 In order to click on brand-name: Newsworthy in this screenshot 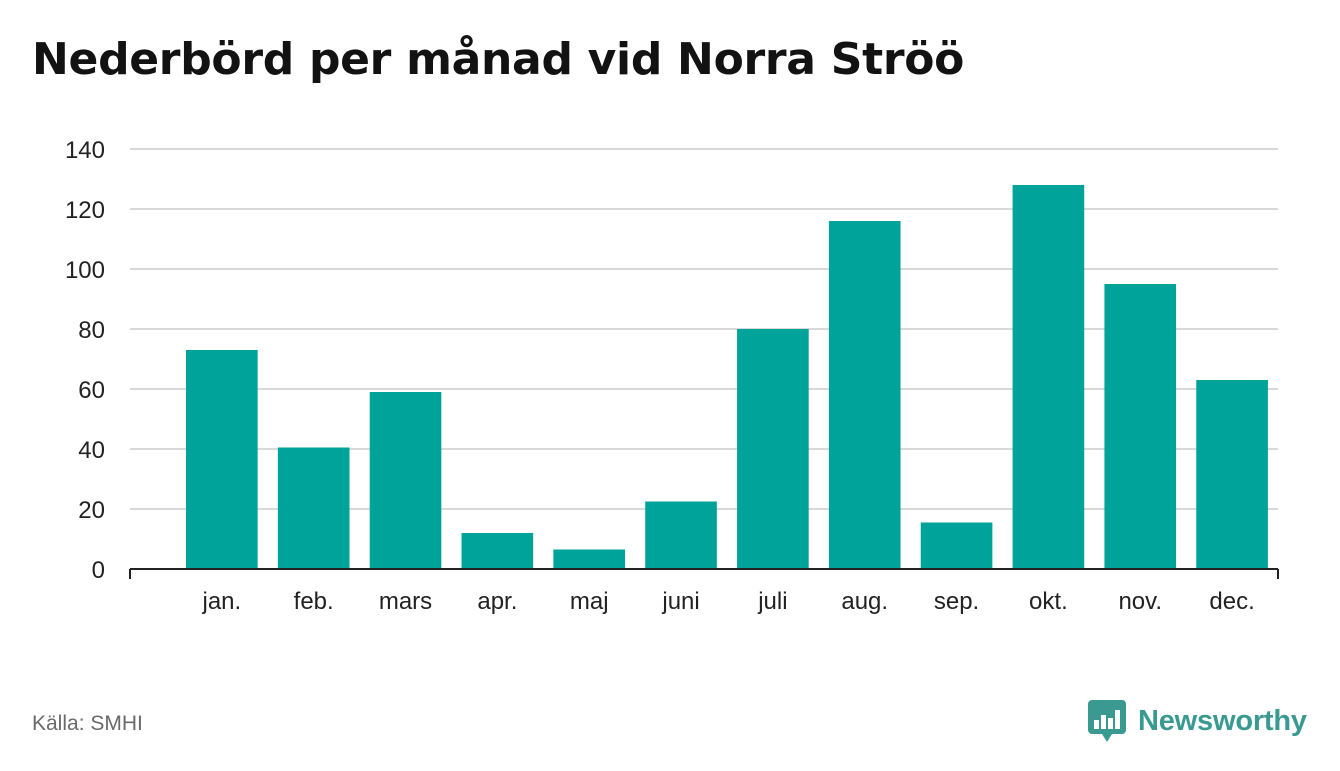, I will do `click(1222, 720)`.